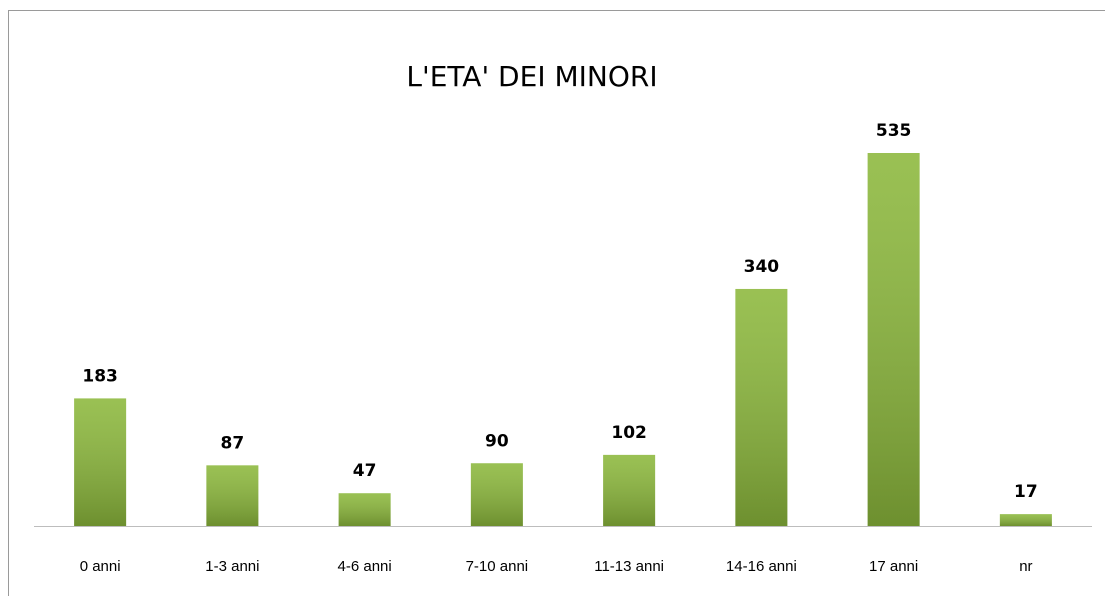 This screenshot has width=1105, height=596. Describe the element at coordinates (629, 566) in the screenshot. I see `x-tick-label: 11-13 anni` at that location.